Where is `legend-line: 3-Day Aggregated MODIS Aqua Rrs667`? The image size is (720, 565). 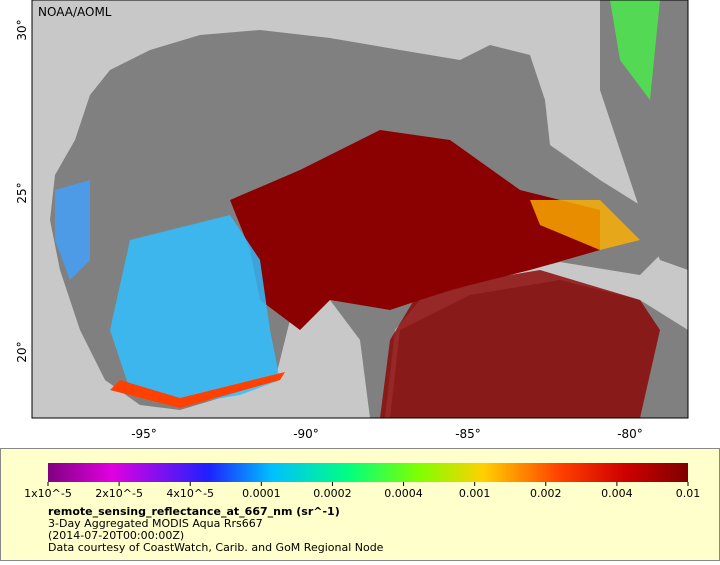
legend-line: 3-Day Aggregated MODIS Aqua Rrs667 is located at coordinates (155, 523).